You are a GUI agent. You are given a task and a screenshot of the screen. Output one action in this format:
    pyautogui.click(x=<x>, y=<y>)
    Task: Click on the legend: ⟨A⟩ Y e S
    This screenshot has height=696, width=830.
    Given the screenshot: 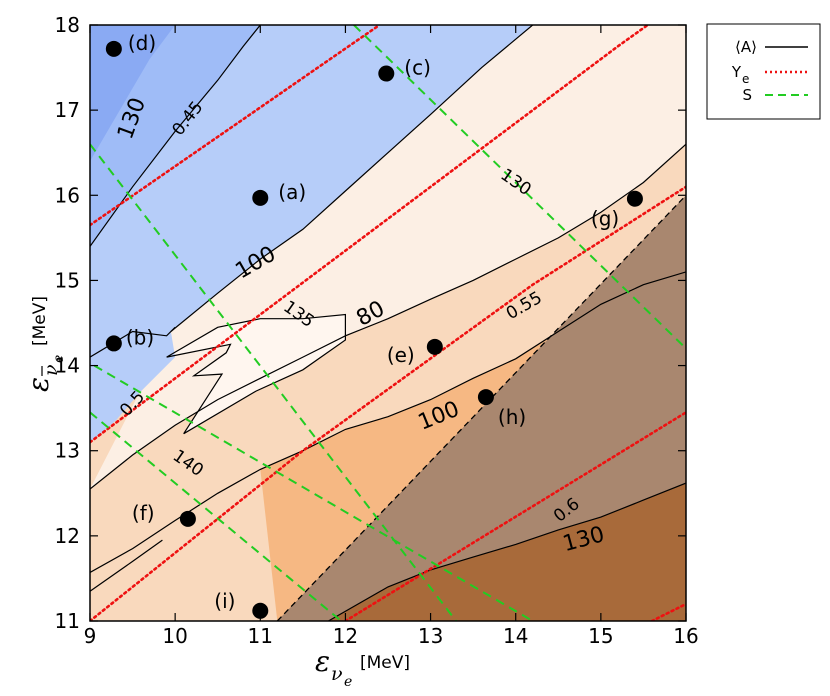 What is the action you would take?
    pyautogui.click(x=763, y=71)
    